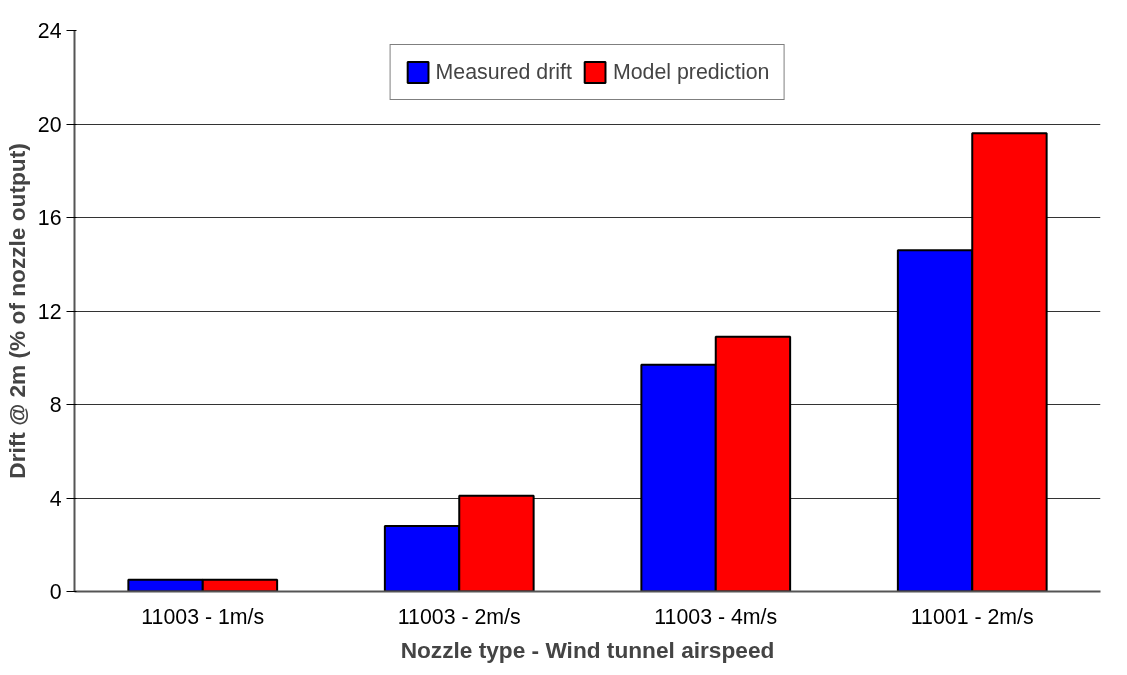  I want to click on y-tick-label: 20, so click(49, 124).